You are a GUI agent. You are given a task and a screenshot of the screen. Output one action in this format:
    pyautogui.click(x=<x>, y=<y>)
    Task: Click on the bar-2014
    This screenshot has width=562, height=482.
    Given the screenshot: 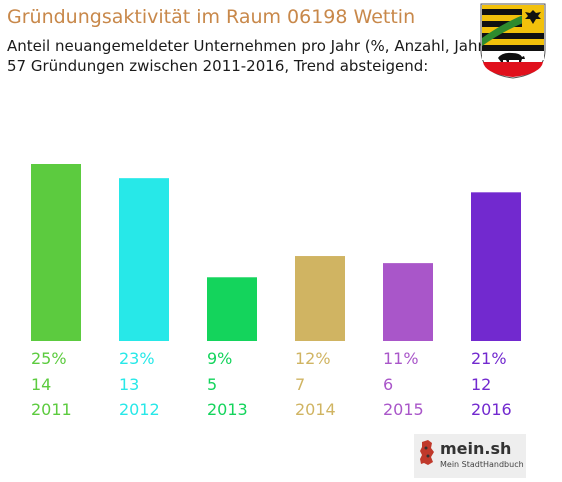 What is the action you would take?
    pyautogui.click(x=320, y=298)
    